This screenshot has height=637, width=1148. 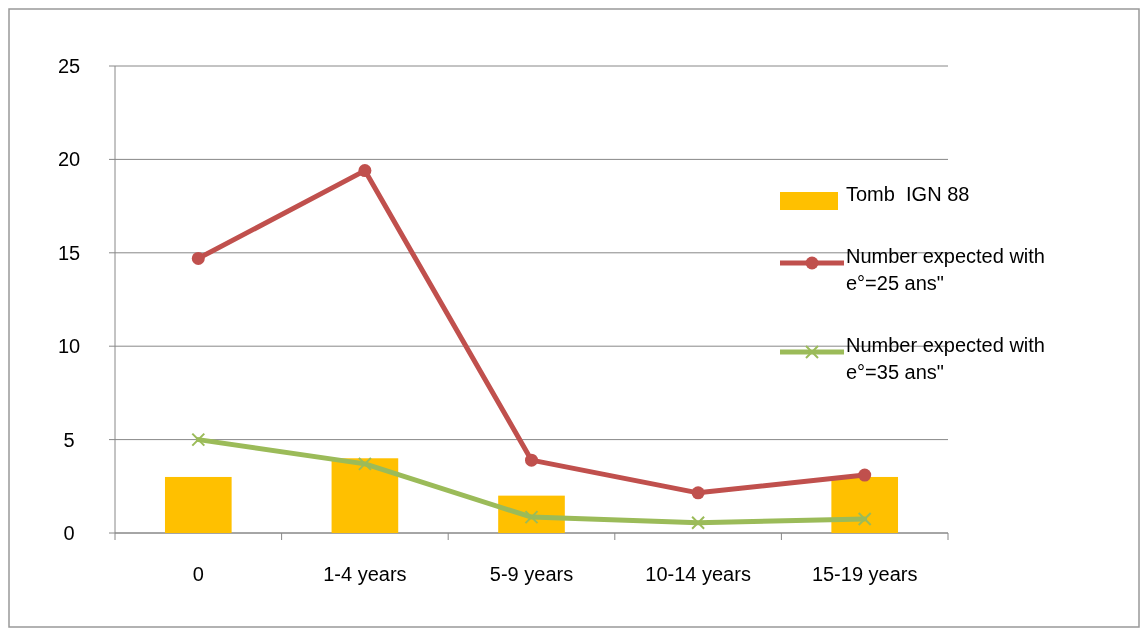 I want to click on y-tick-label: 0, so click(x=69, y=533).